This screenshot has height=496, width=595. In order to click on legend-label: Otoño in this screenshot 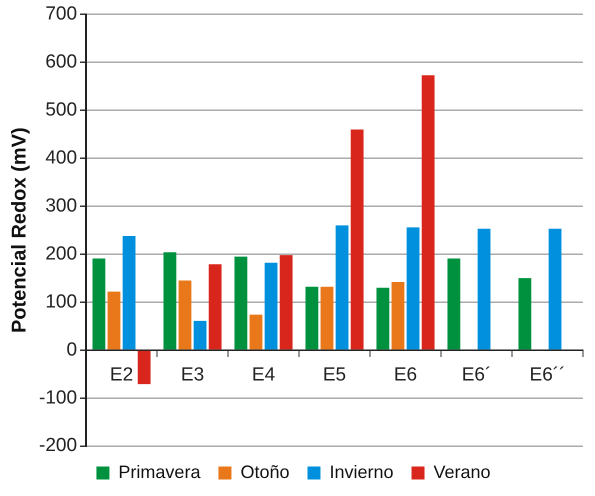, I will do `click(265, 472)`.